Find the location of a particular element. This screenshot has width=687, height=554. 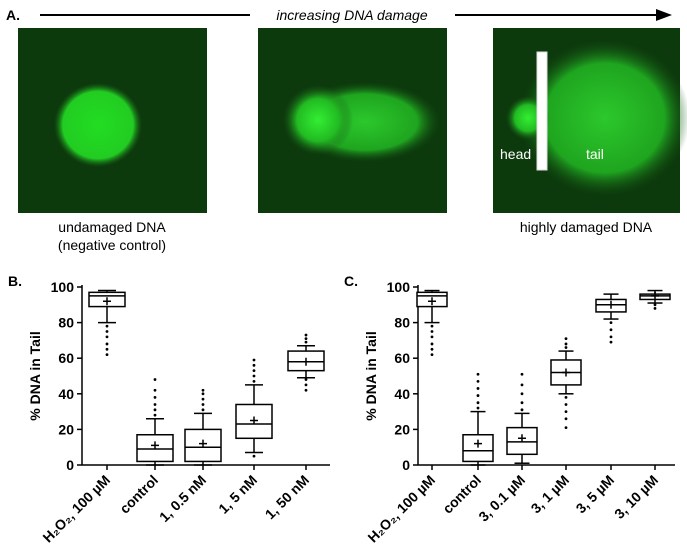

x-tick-label: 3, 1 µM is located at coordinates (550, 494).